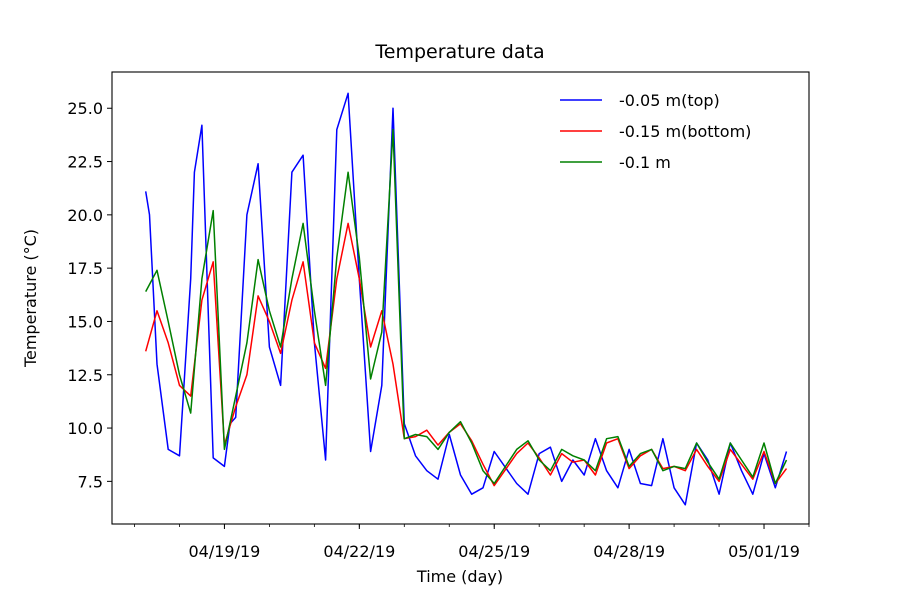 The height and width of the screenshot is (600, 900). What do you see at coordinates (224, 551) in the screenshot?
I see `x-tick-label: 04/19/19` at bounding box center [224, 551].